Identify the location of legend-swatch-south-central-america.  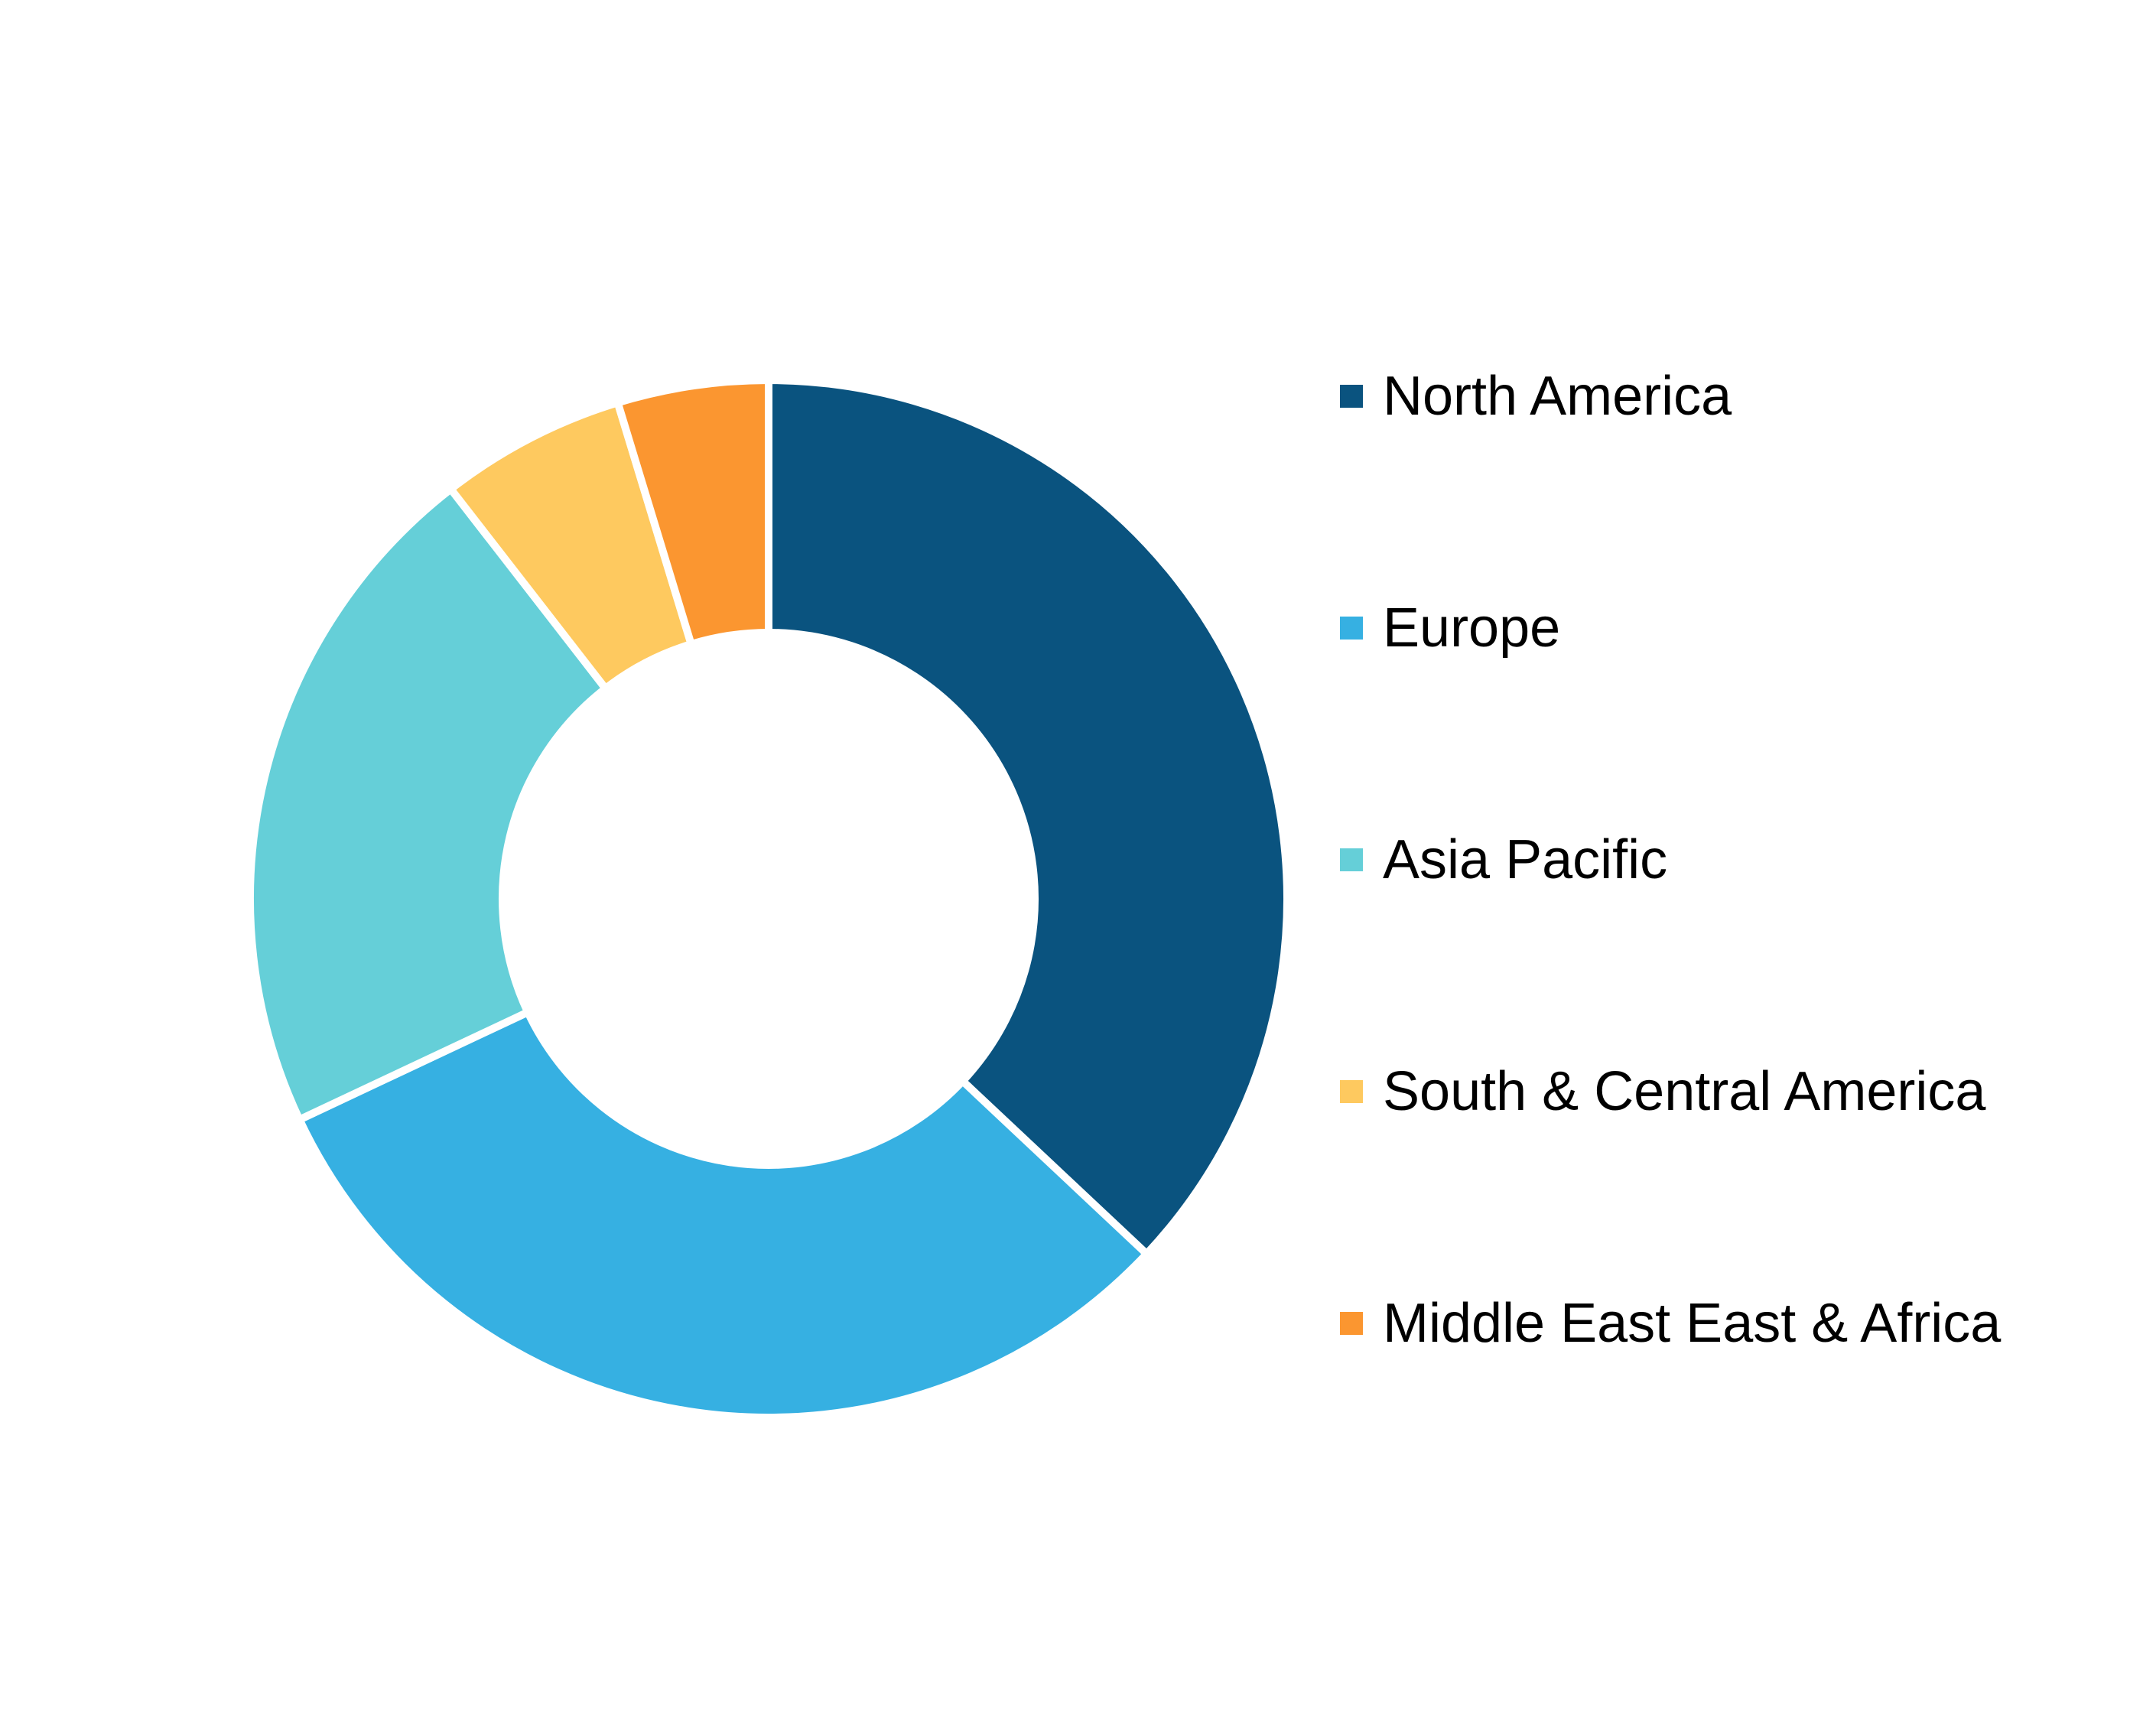
(1351, 1091).